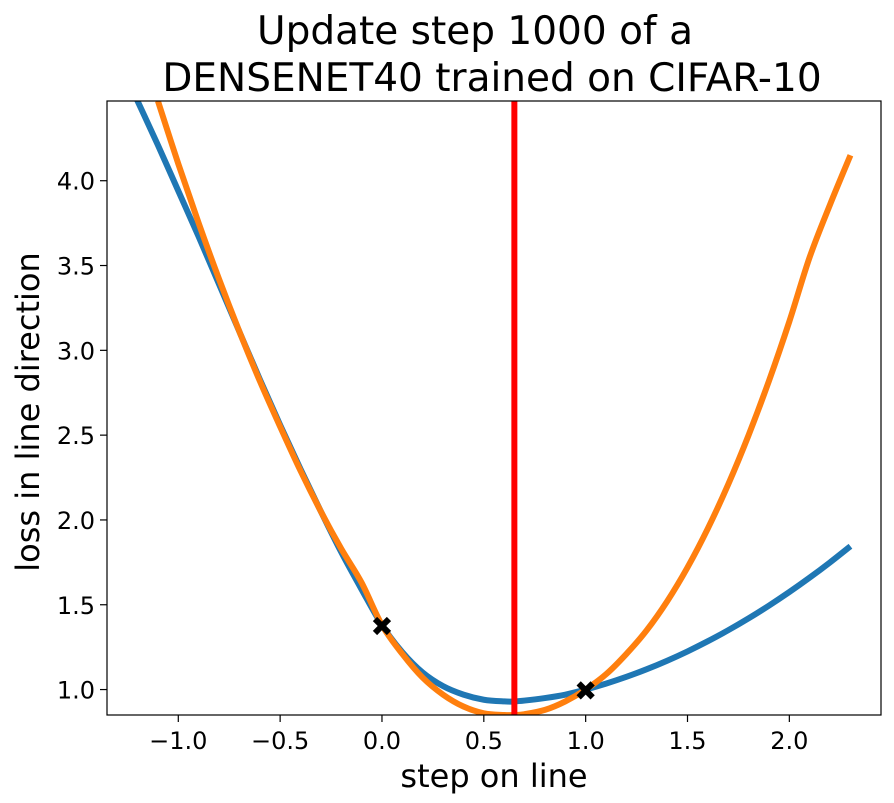  Describe the element at coordinates (178, 741) in the screenshot. I see `x-tick-label: −1.0` at that location.